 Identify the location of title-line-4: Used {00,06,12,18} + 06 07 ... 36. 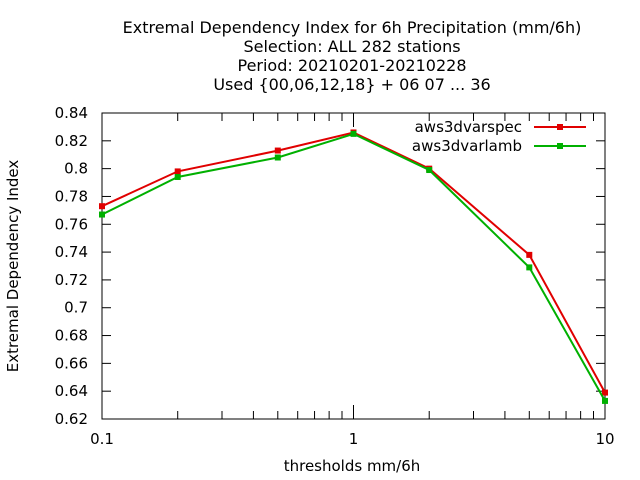
(351, 84).